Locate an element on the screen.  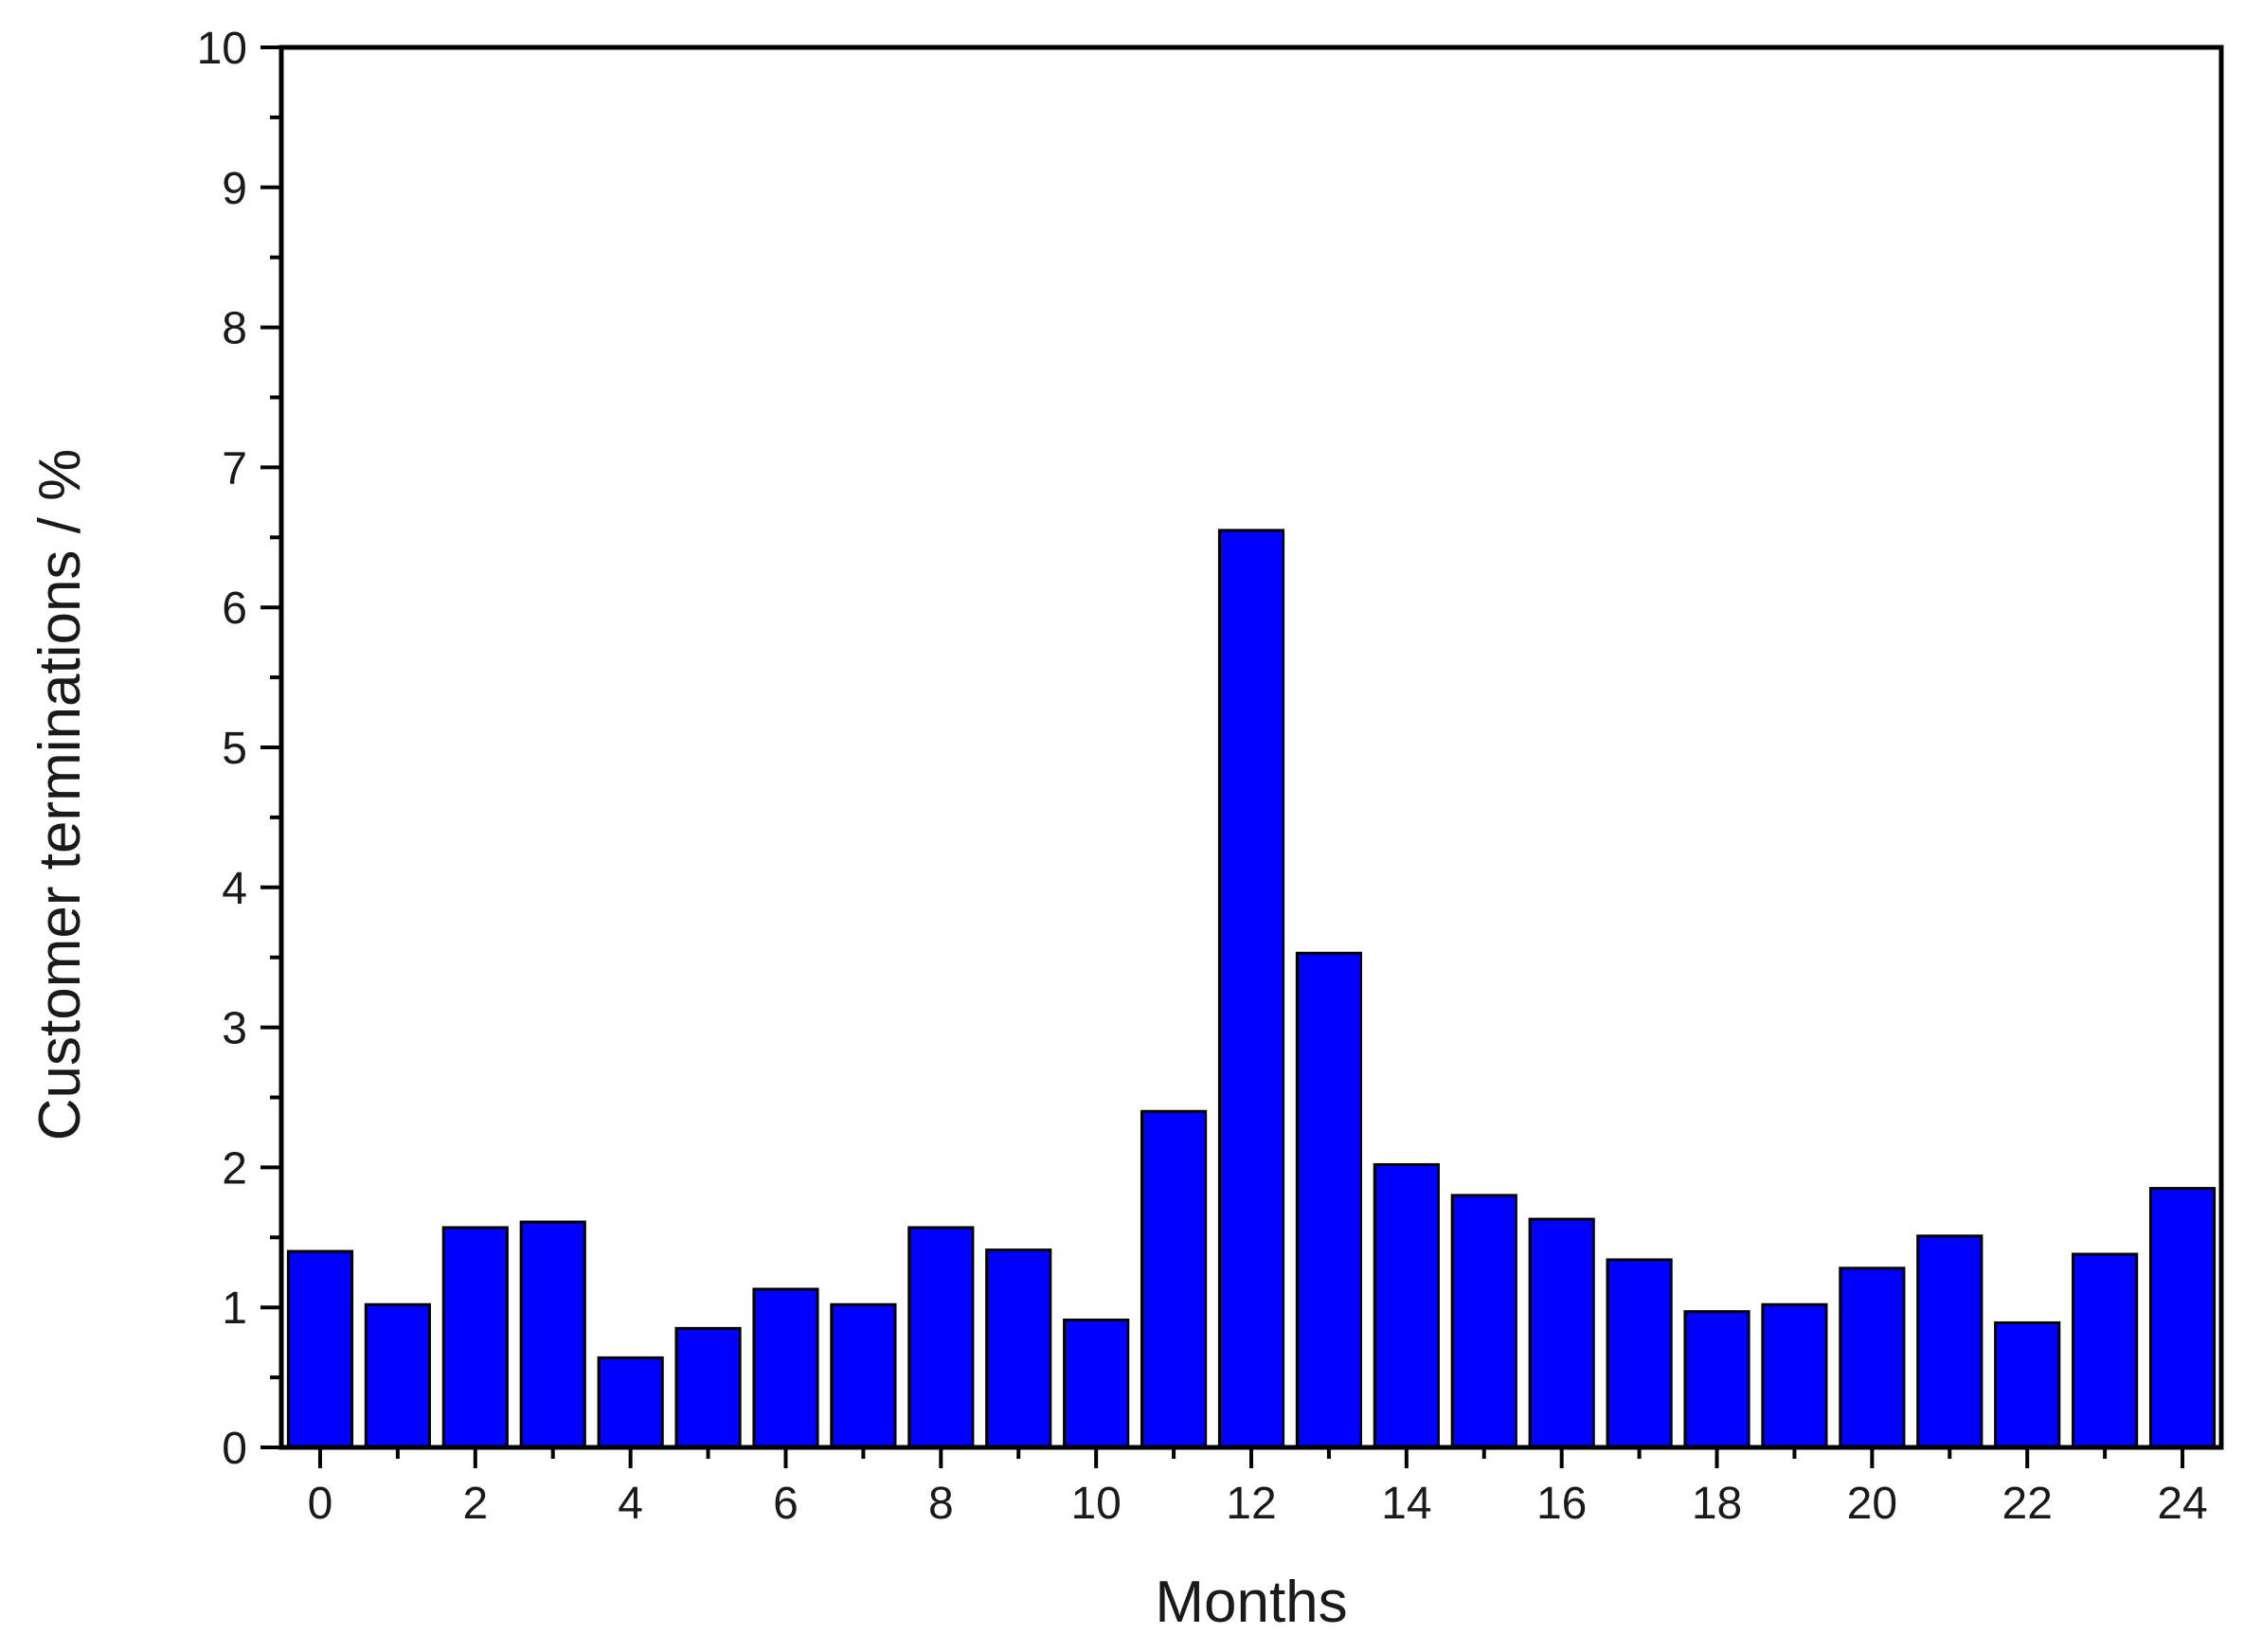
x-tick-label: 0 is located at coordinates (320, 1504).